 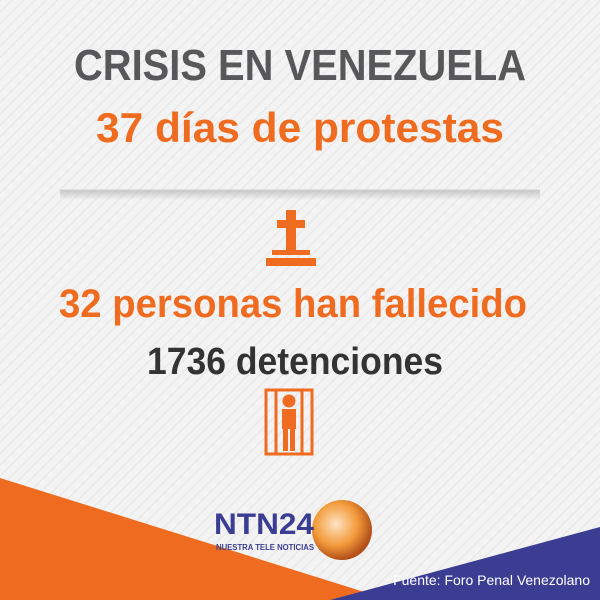 What do you see at coordinates (265, 547) in the screenshot?
I see `logo-tagline: NUESTRA TELE NOTICIAS` at bounding box center [265, 547].